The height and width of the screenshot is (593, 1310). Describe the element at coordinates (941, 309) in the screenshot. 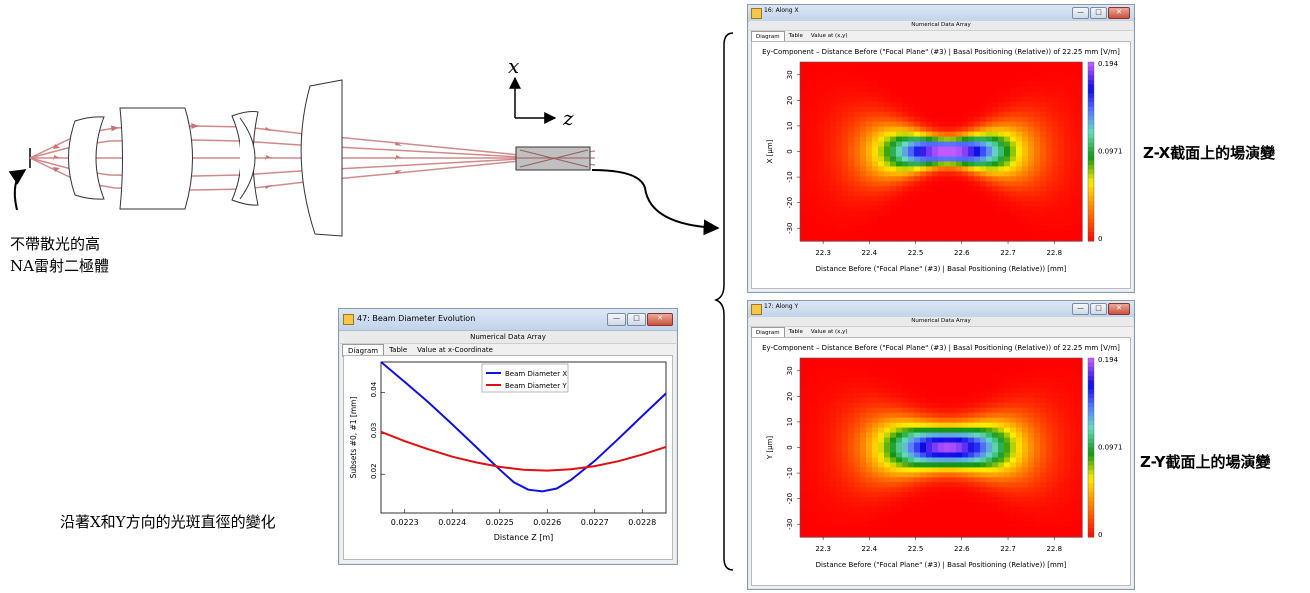

I see `along-y-titlebar: 17: Along Y — □ ✕` at that location.